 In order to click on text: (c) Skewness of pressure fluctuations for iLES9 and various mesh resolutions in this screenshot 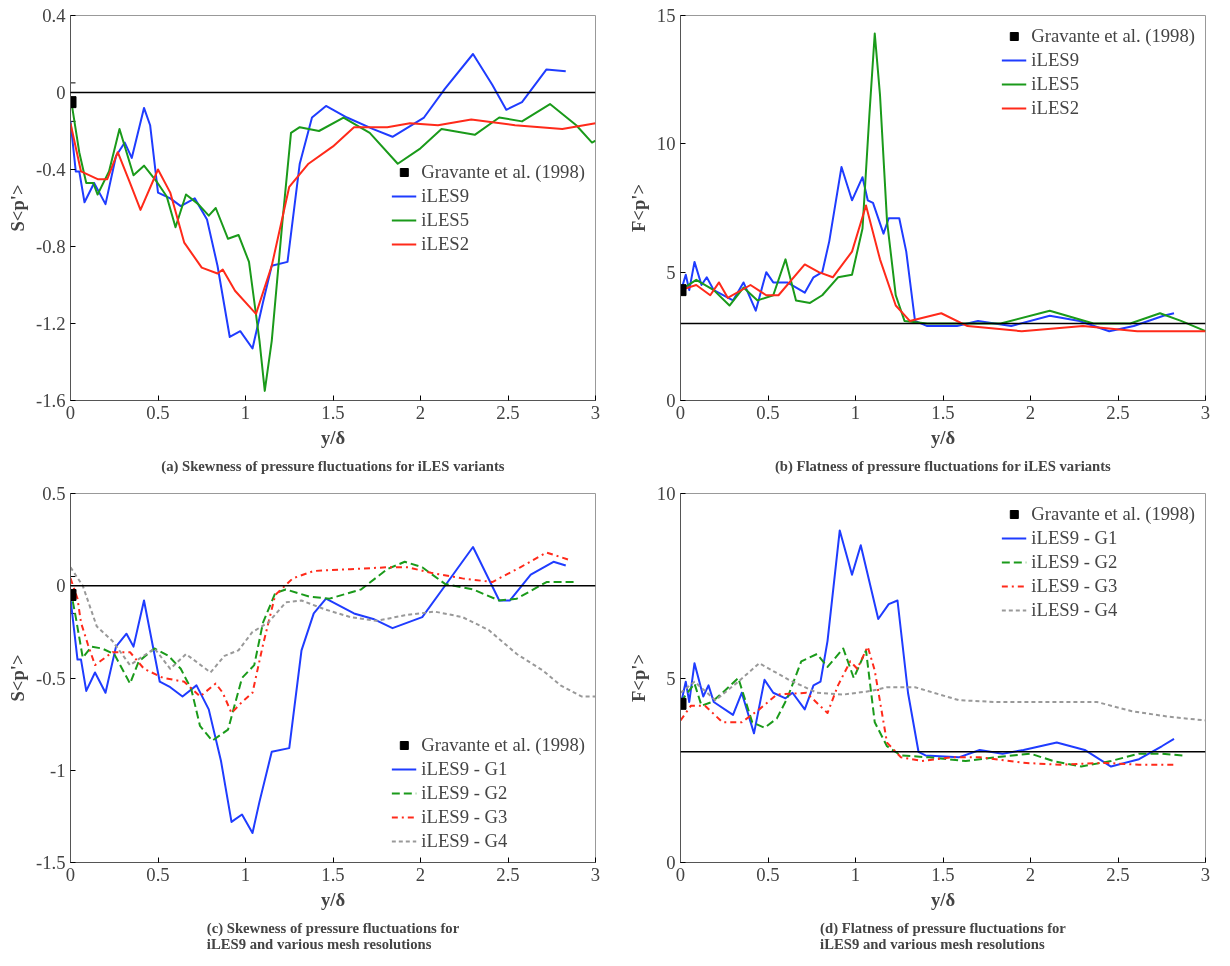, I will do `click(333, 935)`.